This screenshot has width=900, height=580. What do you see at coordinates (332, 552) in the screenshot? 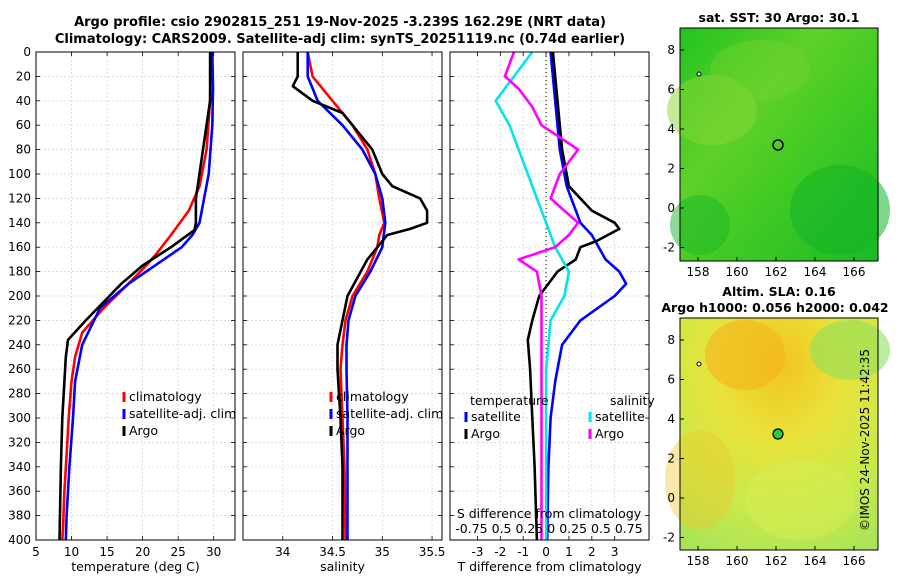
I see `x-tick-label: 34.5` at bounding box center [332, 552].